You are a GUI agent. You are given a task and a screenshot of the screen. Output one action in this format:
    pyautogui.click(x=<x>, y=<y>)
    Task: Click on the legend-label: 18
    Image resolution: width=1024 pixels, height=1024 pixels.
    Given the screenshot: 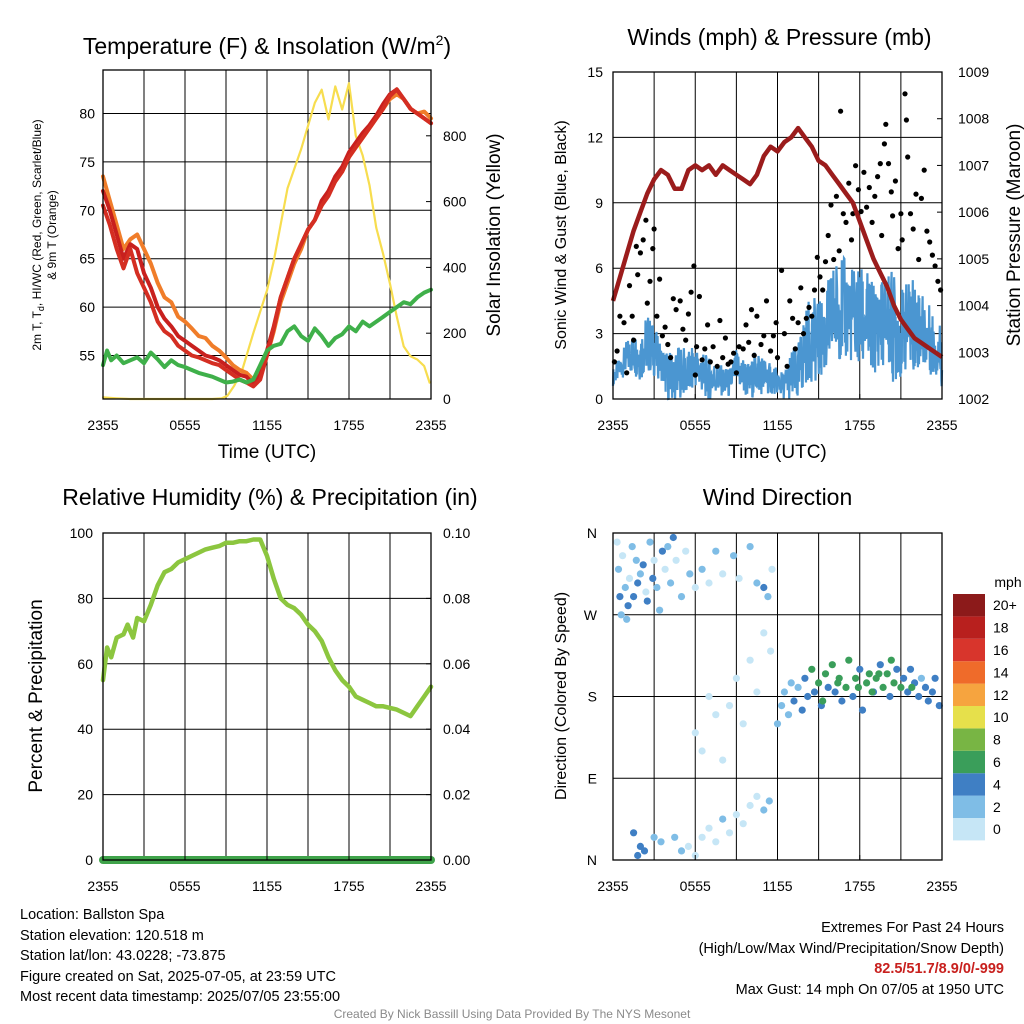 What is the action you would take?
    pyautogui.click(x=1001, y=628)
    